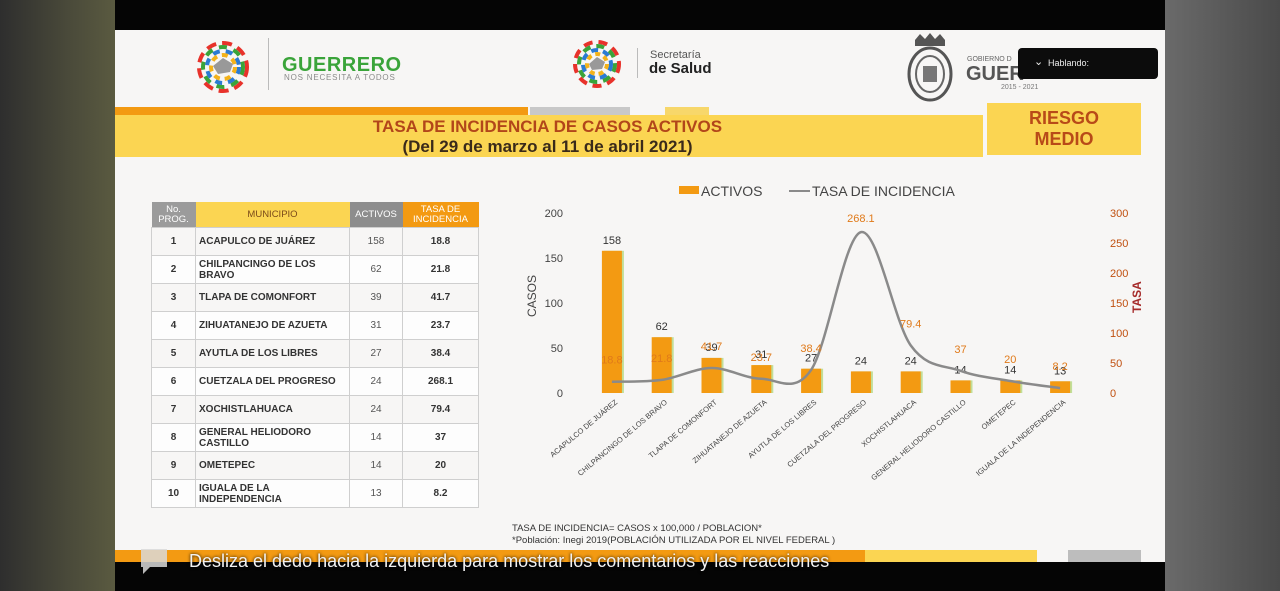  Describe the element at coordinates (268, 64) in the screenshot. I see `header-divider` at that location.